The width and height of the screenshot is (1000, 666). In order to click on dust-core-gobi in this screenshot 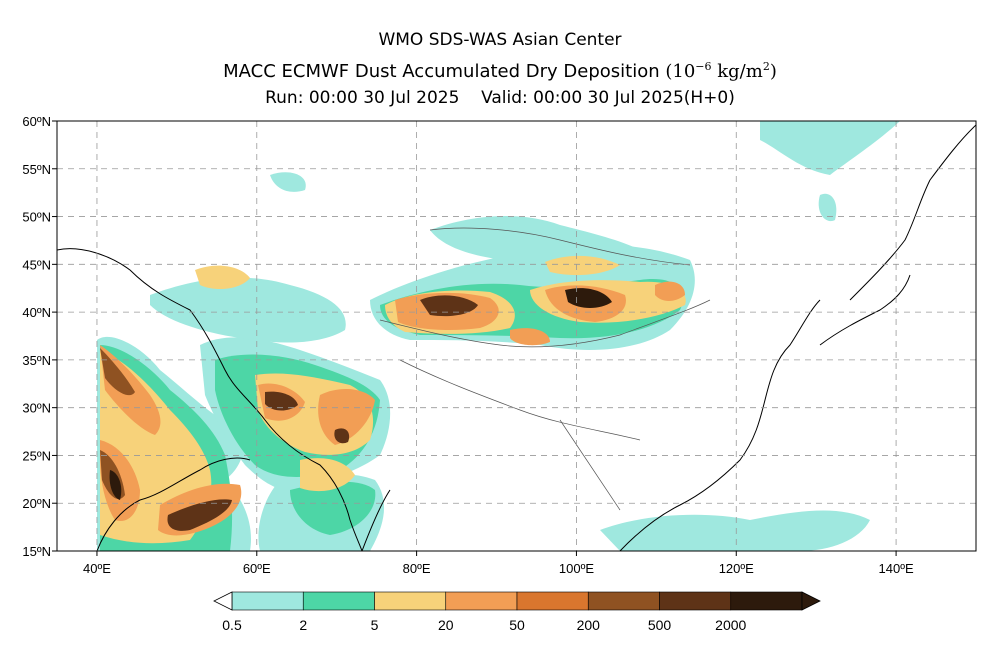, I will do `click(588, 298)`.